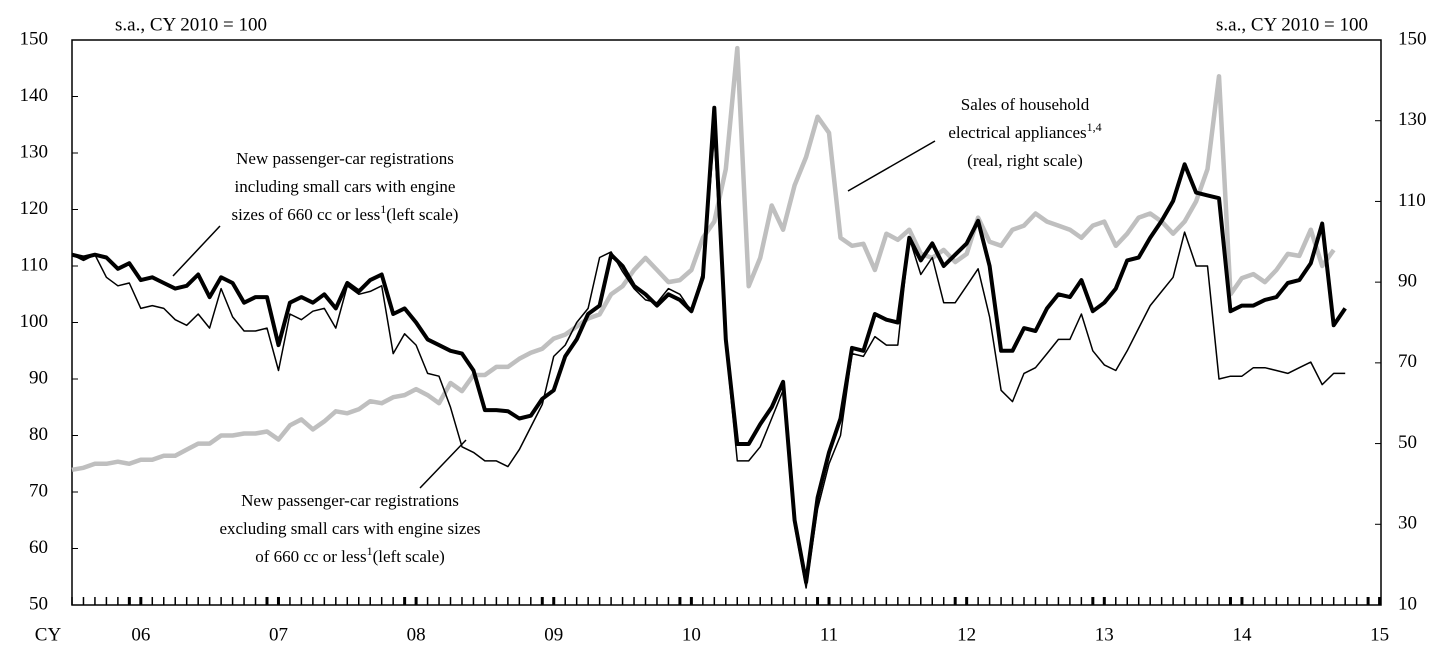 This screenshot has height=649, width=1440. What do you see at coordinates (38, 547) in the screenshot?
I see `y-tick-label: 60` at bounding box center [38, 547].